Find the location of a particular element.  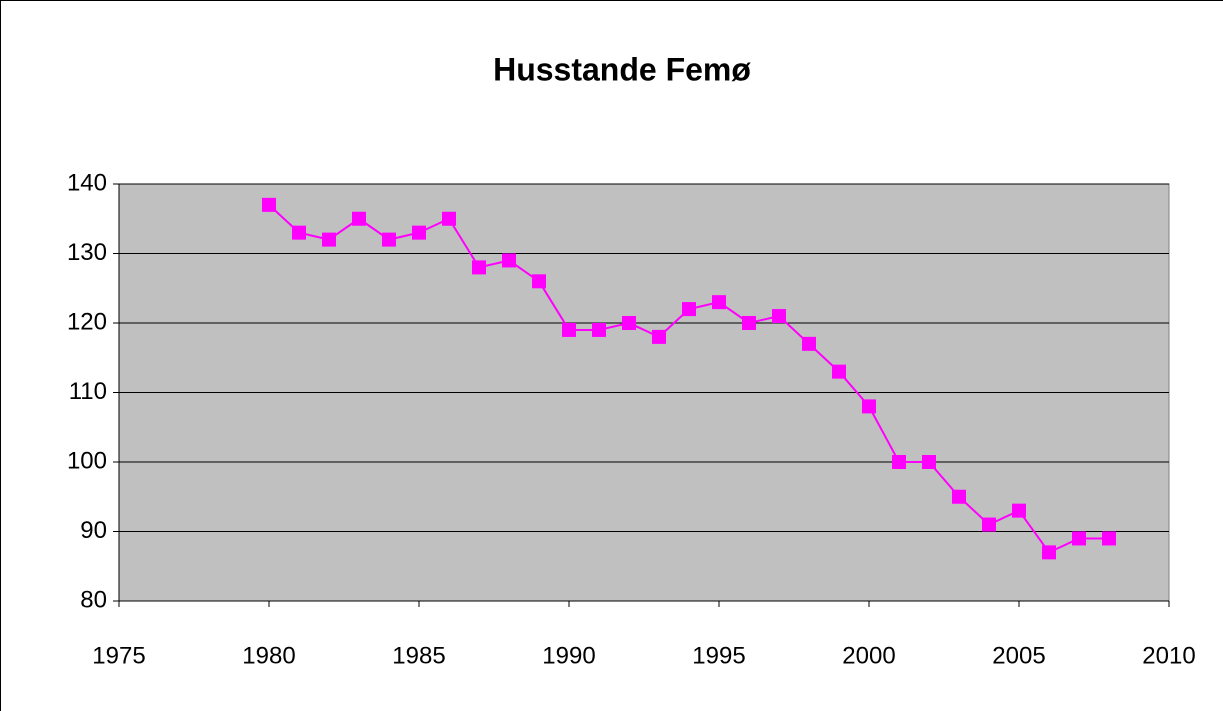

x-tick-label: 2005 is located at coordinates (1018, 655).